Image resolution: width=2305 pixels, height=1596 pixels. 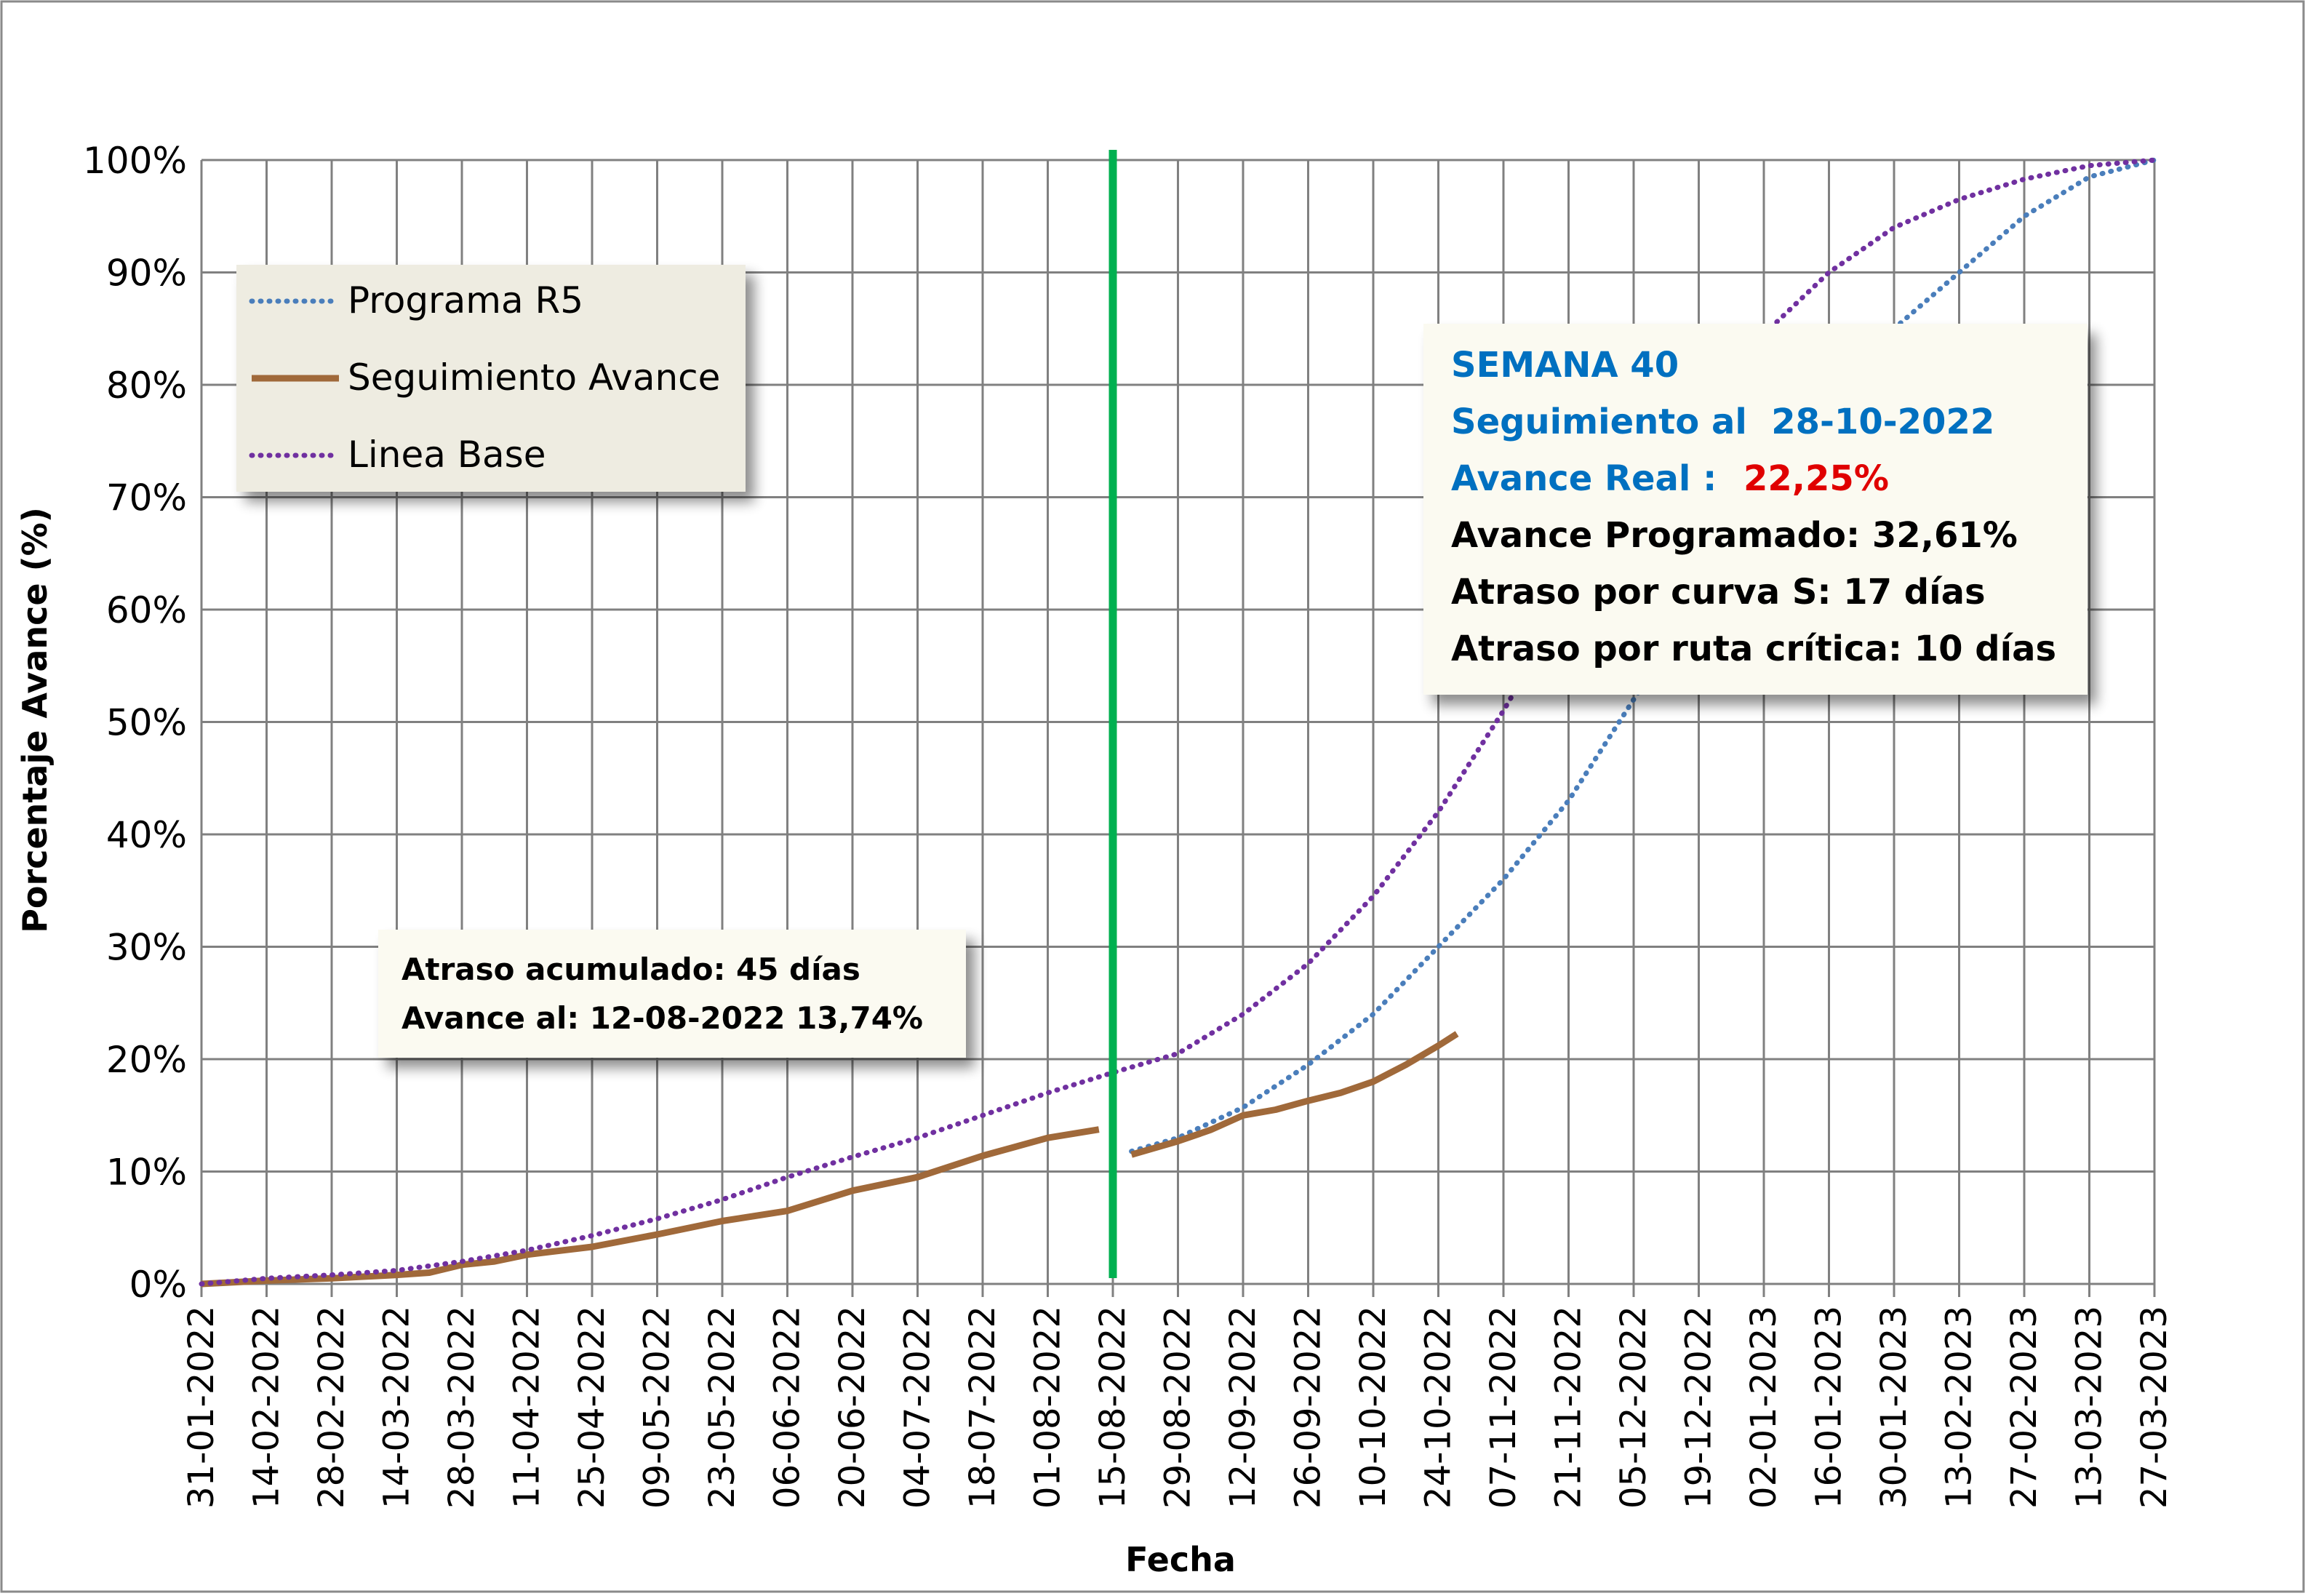 What do you see at coordinates (722, 1407) in the screenshot?
I see `x-tick-label: 23-05-2022` at bounding box center [722, 1407].